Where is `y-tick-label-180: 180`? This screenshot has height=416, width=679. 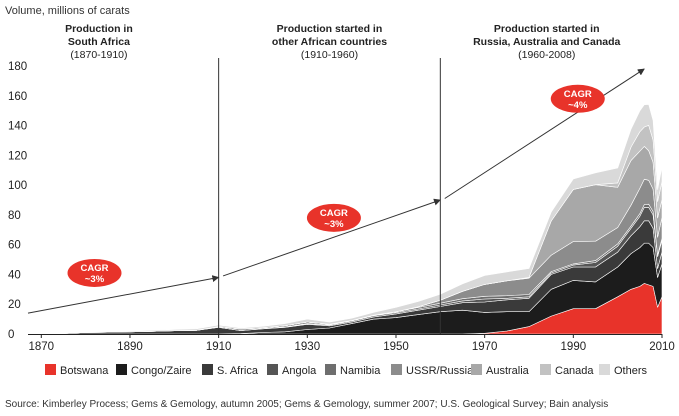
y-tick-label-180: 180 is located at coordinates (17, 67).